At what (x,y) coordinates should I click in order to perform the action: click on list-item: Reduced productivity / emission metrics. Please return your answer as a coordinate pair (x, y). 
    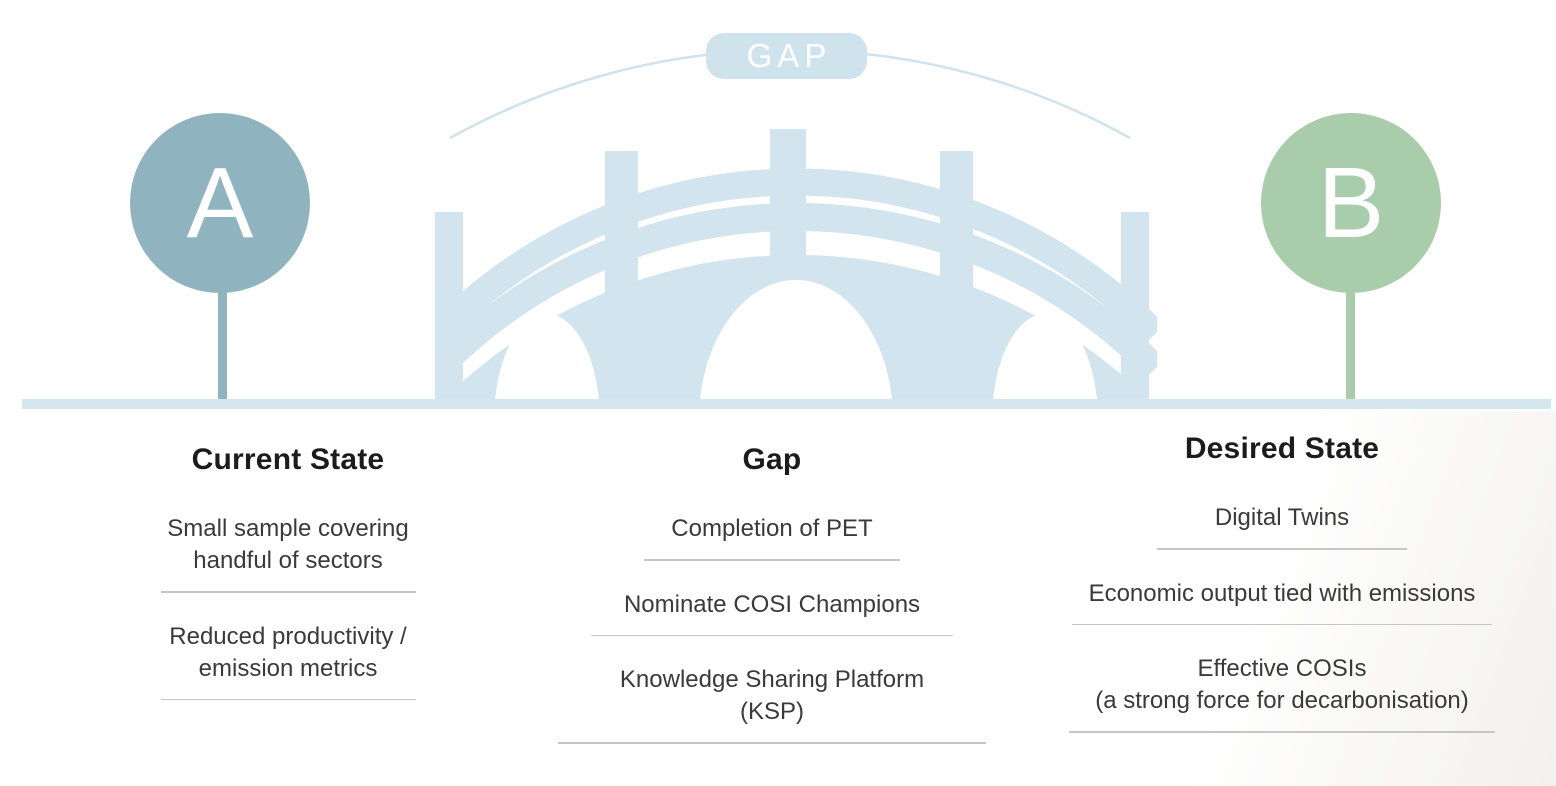
    Looking at the image, I should click on (288, 660).